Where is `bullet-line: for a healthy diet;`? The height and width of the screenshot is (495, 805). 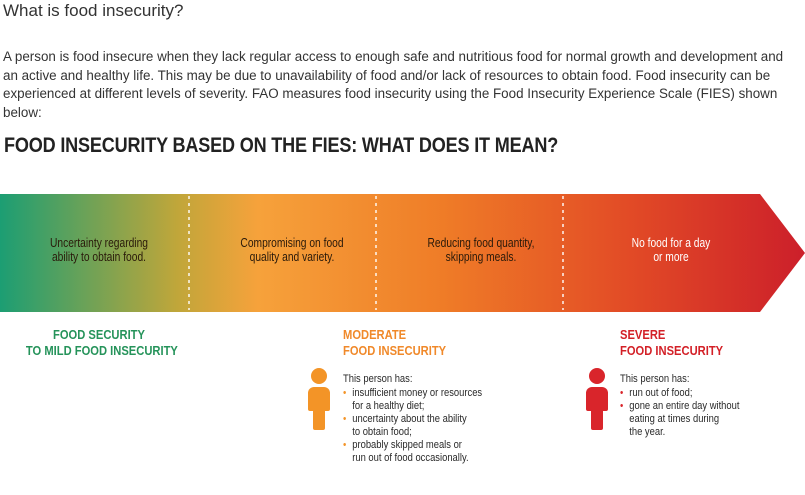
bullet-line: for a healthy diet; is located at coordinates (388, 406).